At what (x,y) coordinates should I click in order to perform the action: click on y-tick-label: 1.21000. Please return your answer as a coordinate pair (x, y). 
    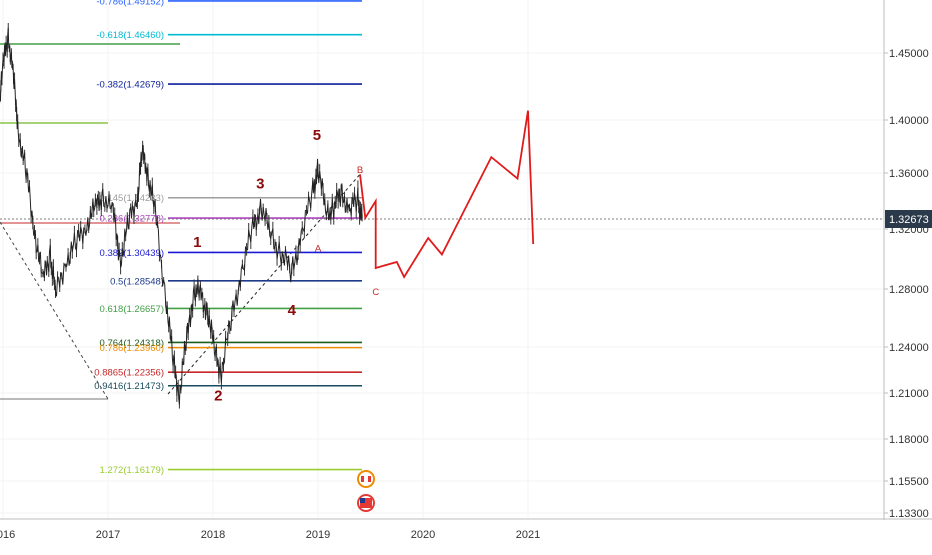
    Looking at the image, I should click on (909, 394).